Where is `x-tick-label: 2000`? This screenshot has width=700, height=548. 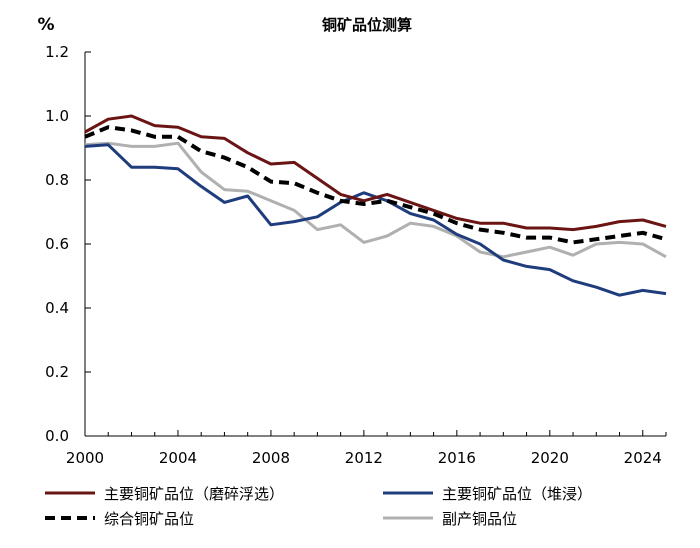 x-tick-label: 2000 is located at coordinates (85, 458).